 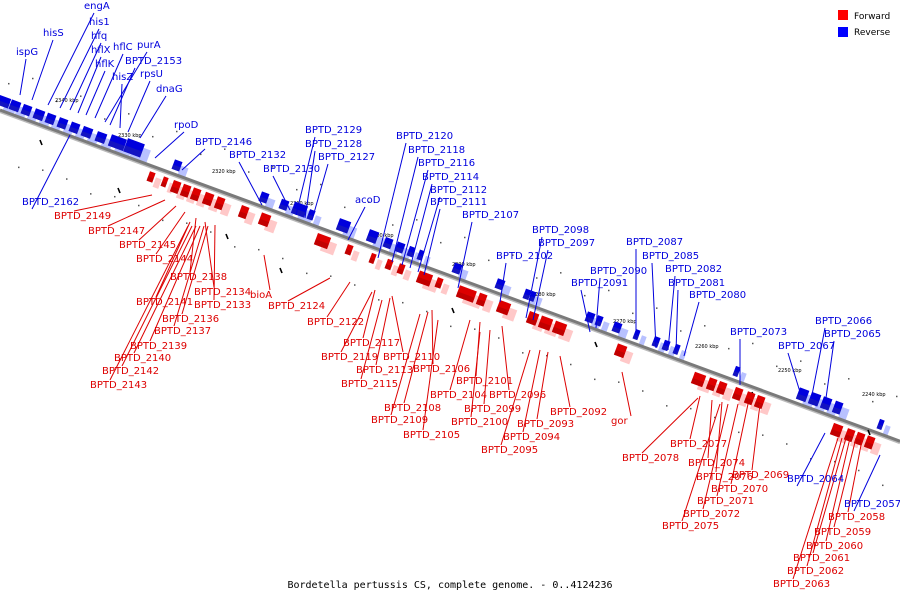 I want to click on fwd-gene-label: BPTD_2139, so click(x=158, y=346).